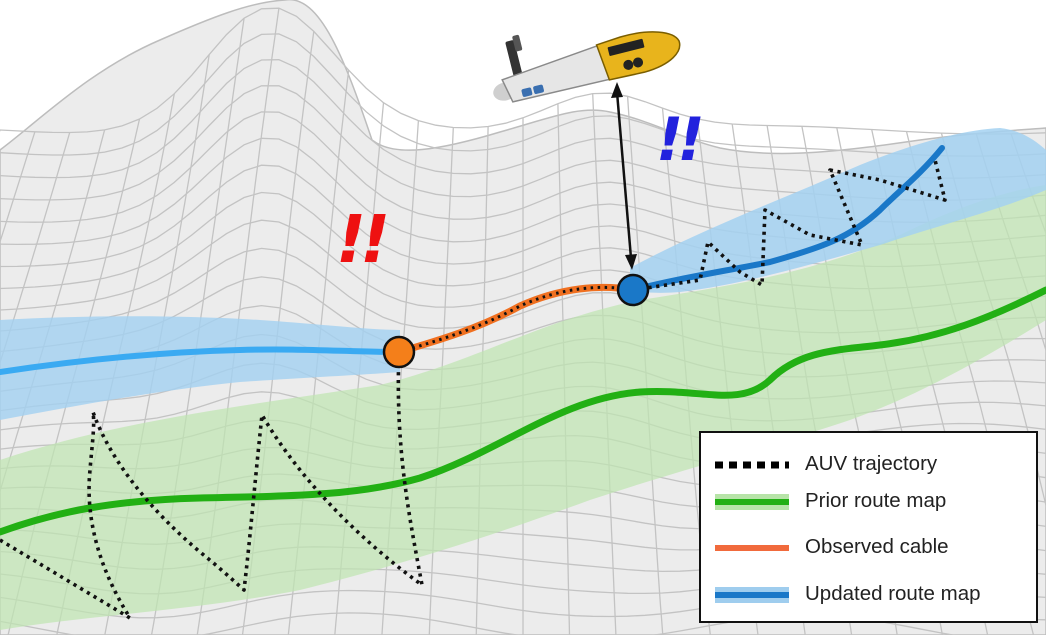  What do you see at coordinates (877, 546) in the screenshot?
I see `legend-label: Observed cable` at bounding box center [877, 546].